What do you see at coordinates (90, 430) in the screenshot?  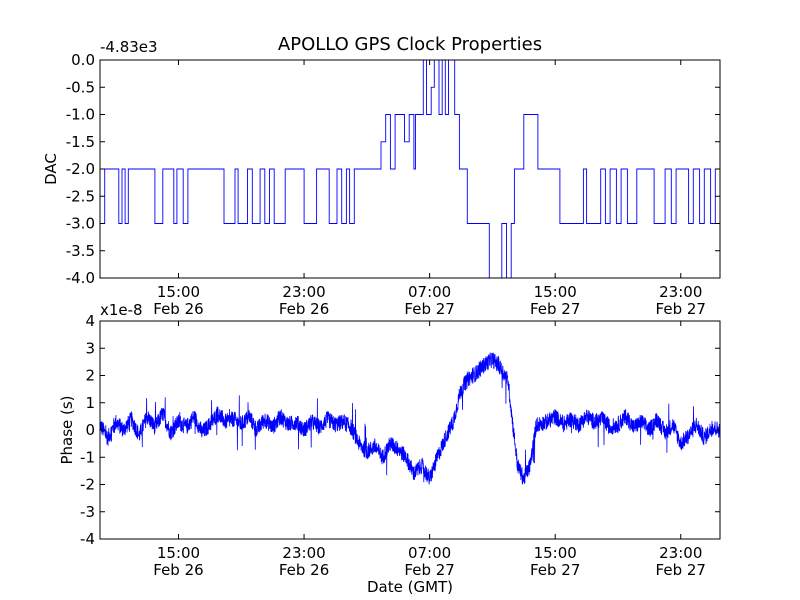 I see `phase-ytick-label: 0` at bounding box center [90, 430].